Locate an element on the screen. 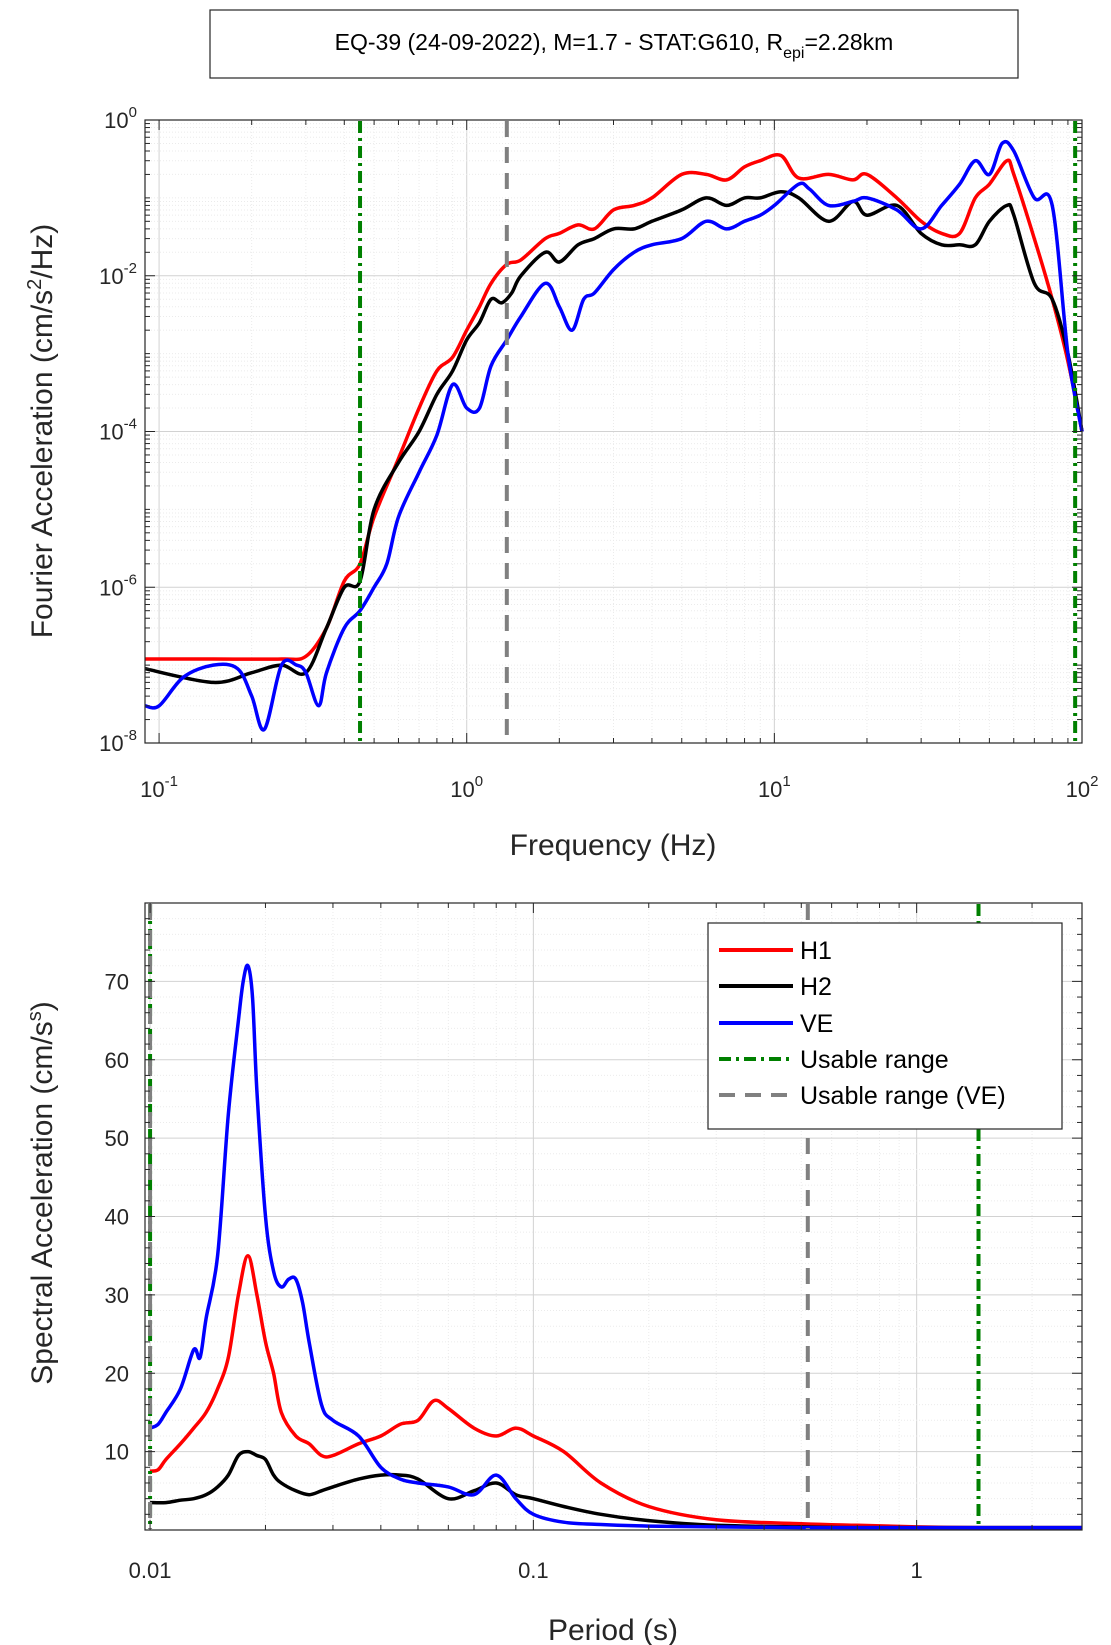 This screenshot has height=1645, width=1111. legend: H1 H2 VE Usable range Usable range (VE) is located at coordinates (885, 1026).